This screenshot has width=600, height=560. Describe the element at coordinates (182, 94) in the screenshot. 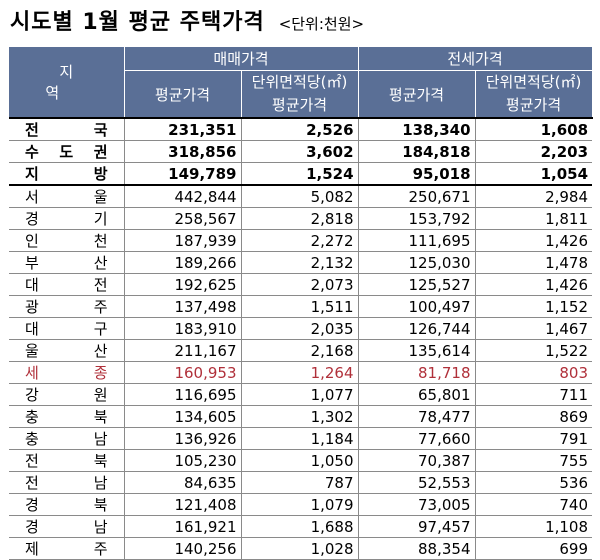

I see `sale-avg-price-header: 평균가격` at that location.